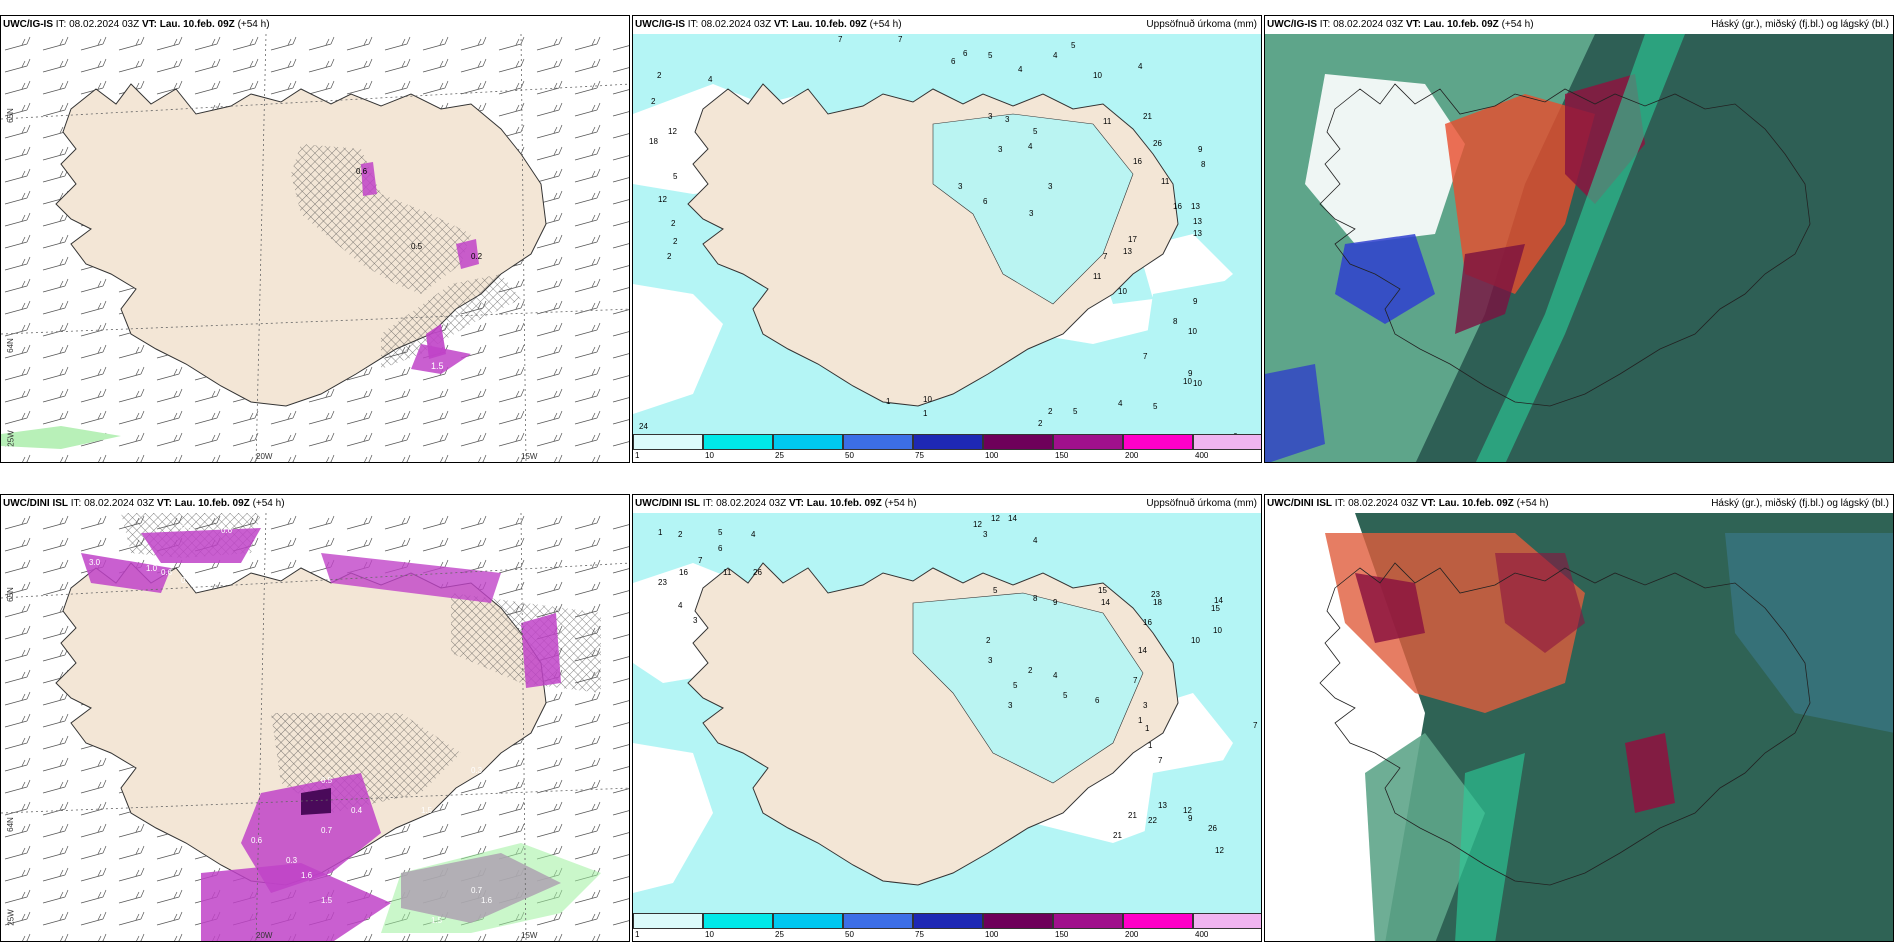  What do you see at coordinates (1157, 602) in the screenshot?
I see `precip-value: 18` at bounding box center [1157, 602].